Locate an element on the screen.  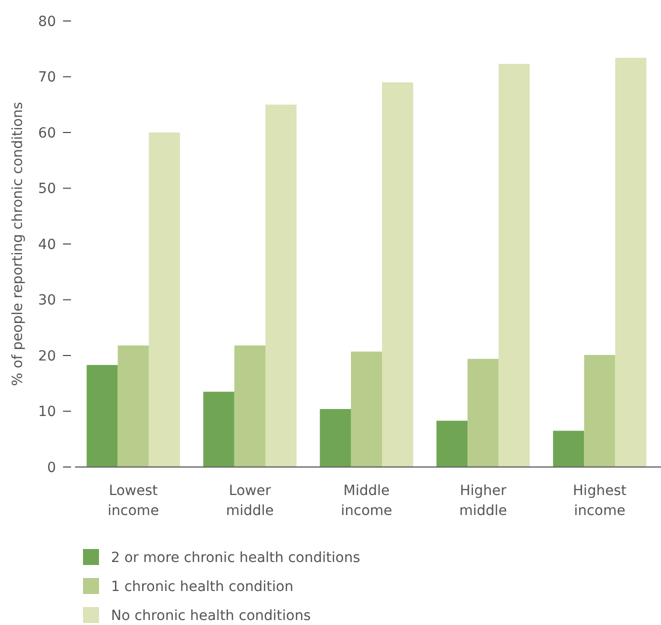
y-tick-label: 0 is located at coordinates (51, 468).